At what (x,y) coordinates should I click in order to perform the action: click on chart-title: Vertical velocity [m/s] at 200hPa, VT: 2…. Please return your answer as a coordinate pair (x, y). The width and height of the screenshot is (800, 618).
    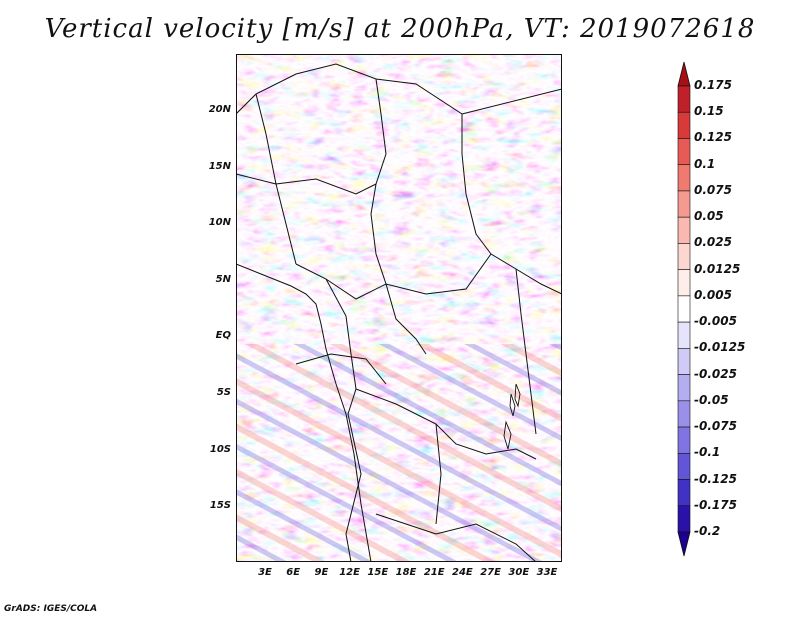
    Looking at the image, I should click on (400, 29).